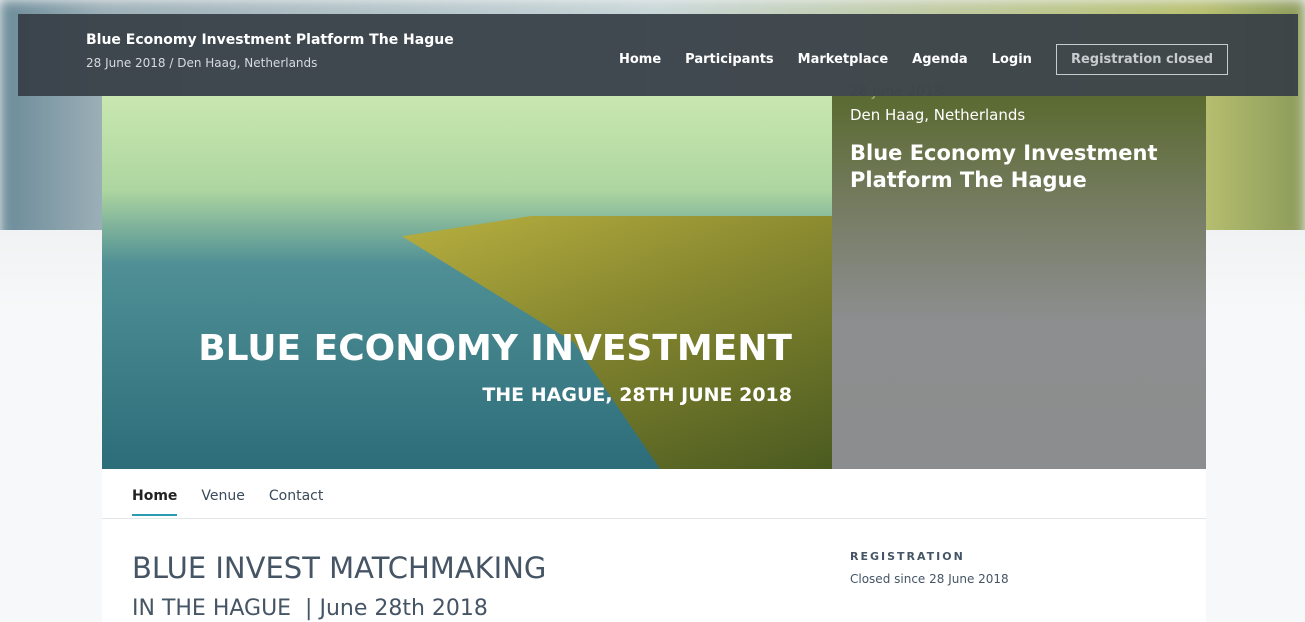  What do you see at coordinates (929, 579) in the screenshot?
I see `sidebar-text: Closed since 28 June 2018` at bounding box center [929, 579].